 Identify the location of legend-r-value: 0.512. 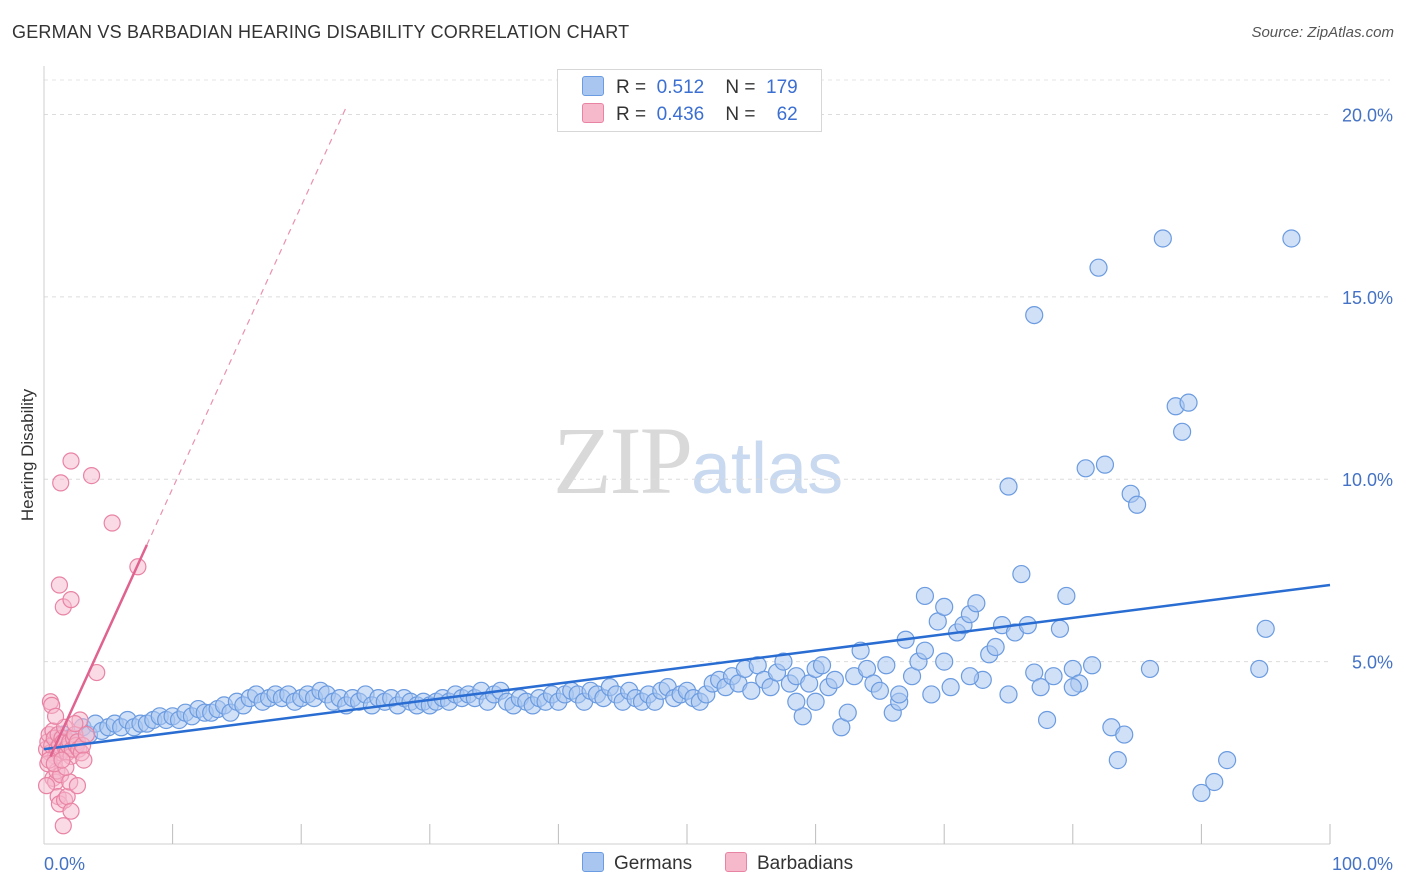
(680, 87).